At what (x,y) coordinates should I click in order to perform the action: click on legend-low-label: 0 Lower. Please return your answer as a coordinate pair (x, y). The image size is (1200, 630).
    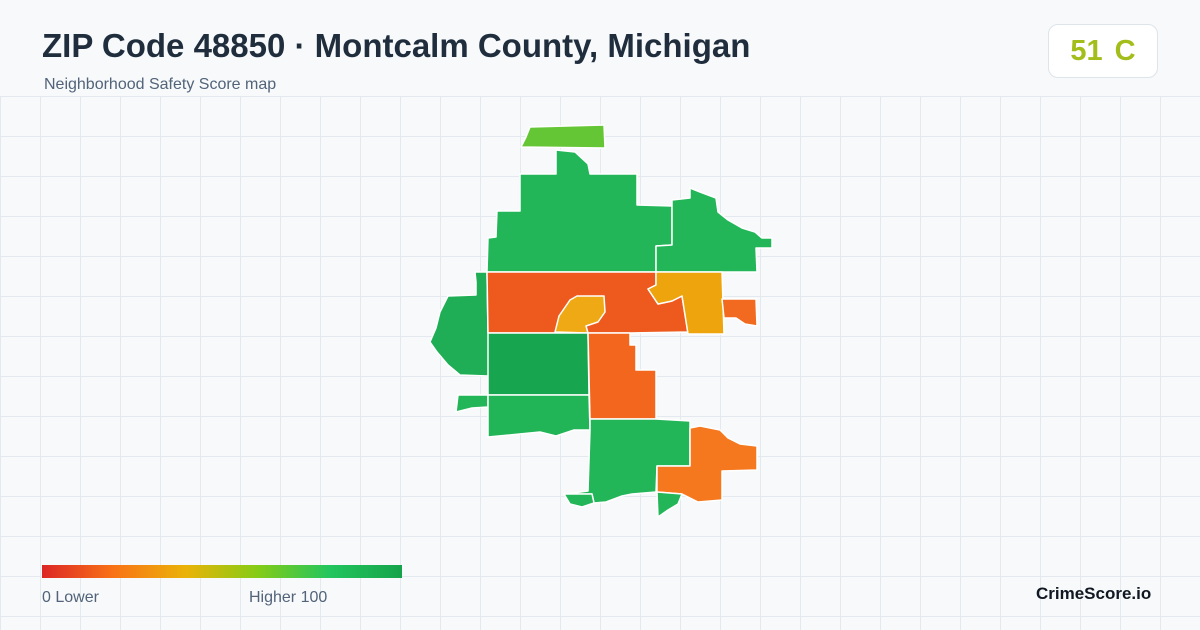
    Looking at the image, I should click on (70, 597).